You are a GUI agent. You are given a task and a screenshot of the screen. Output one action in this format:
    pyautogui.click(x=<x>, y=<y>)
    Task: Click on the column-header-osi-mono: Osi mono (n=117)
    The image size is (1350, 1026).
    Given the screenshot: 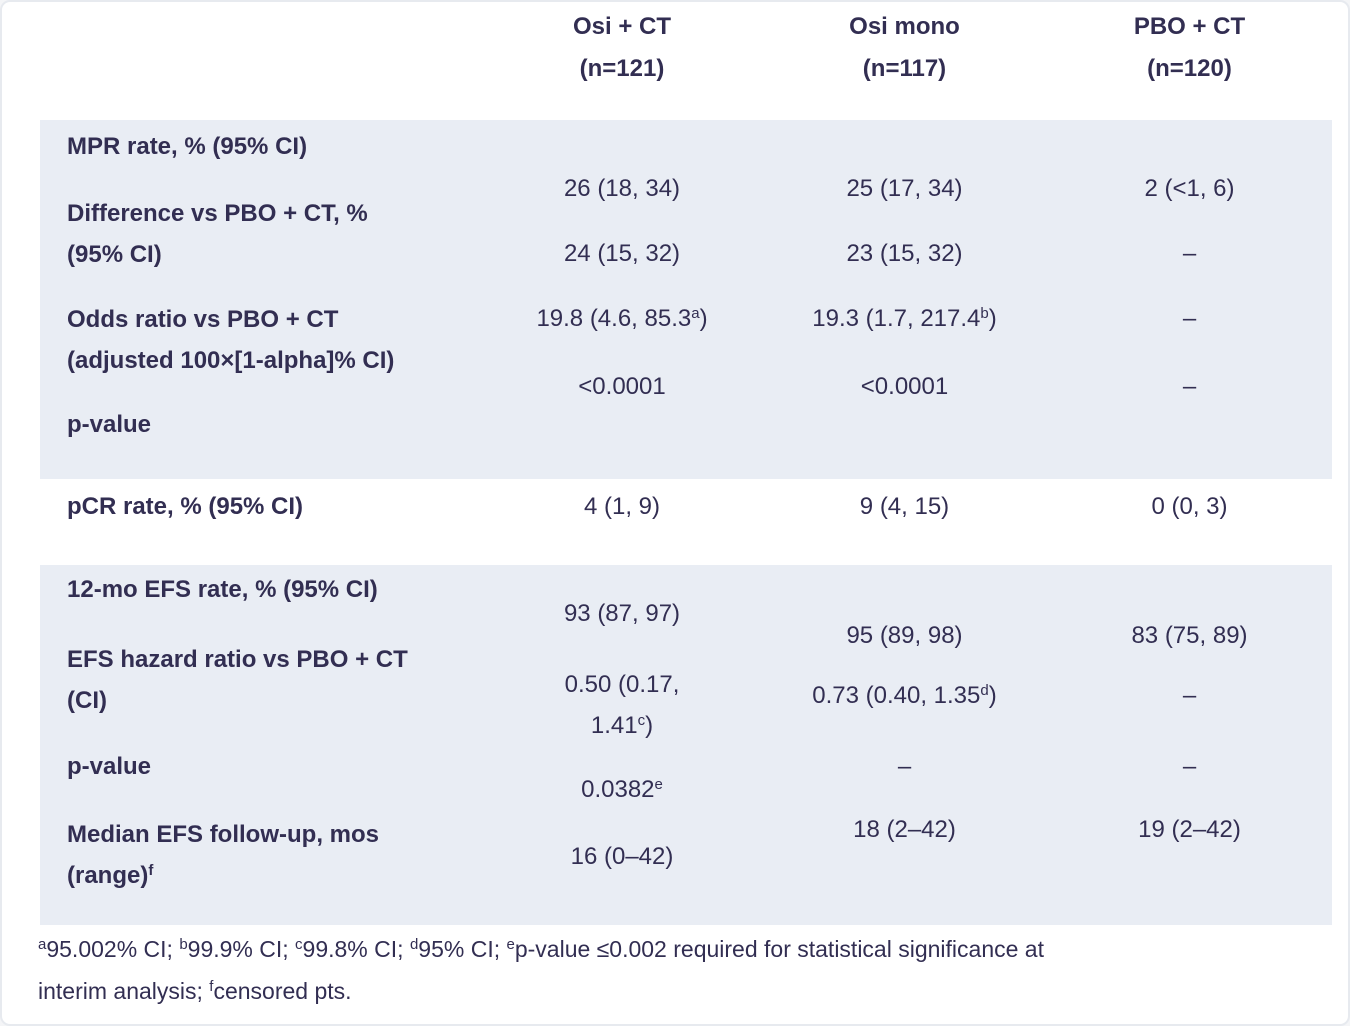 What is the action you would take?
    pyautogui.click(x=904, y=48)
    